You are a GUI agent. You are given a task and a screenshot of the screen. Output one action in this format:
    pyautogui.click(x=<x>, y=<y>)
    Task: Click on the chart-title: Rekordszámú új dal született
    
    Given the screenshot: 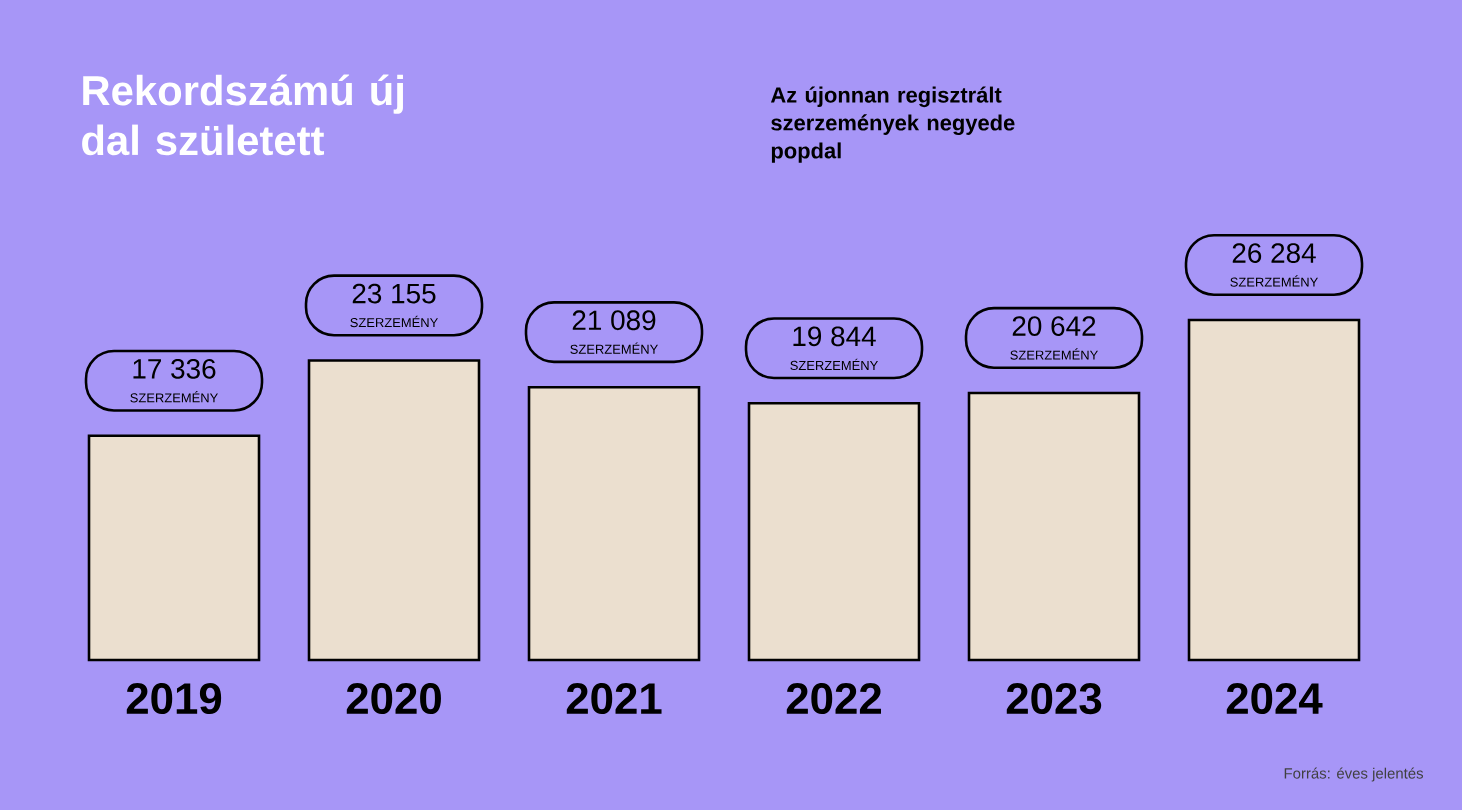 What is the action you would take?
    pyautogui.click(x=242, y=115)
    